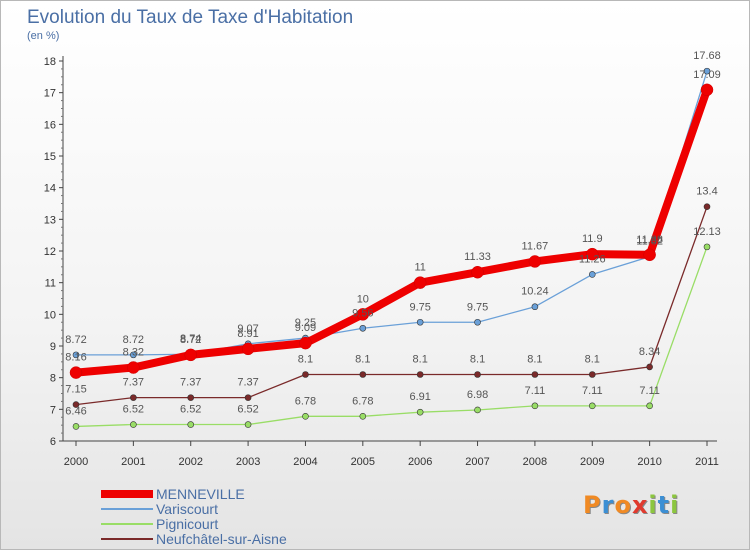 This screenshot has width=750, height=550. I want to click on logo-letter: P, so click(592, 505).